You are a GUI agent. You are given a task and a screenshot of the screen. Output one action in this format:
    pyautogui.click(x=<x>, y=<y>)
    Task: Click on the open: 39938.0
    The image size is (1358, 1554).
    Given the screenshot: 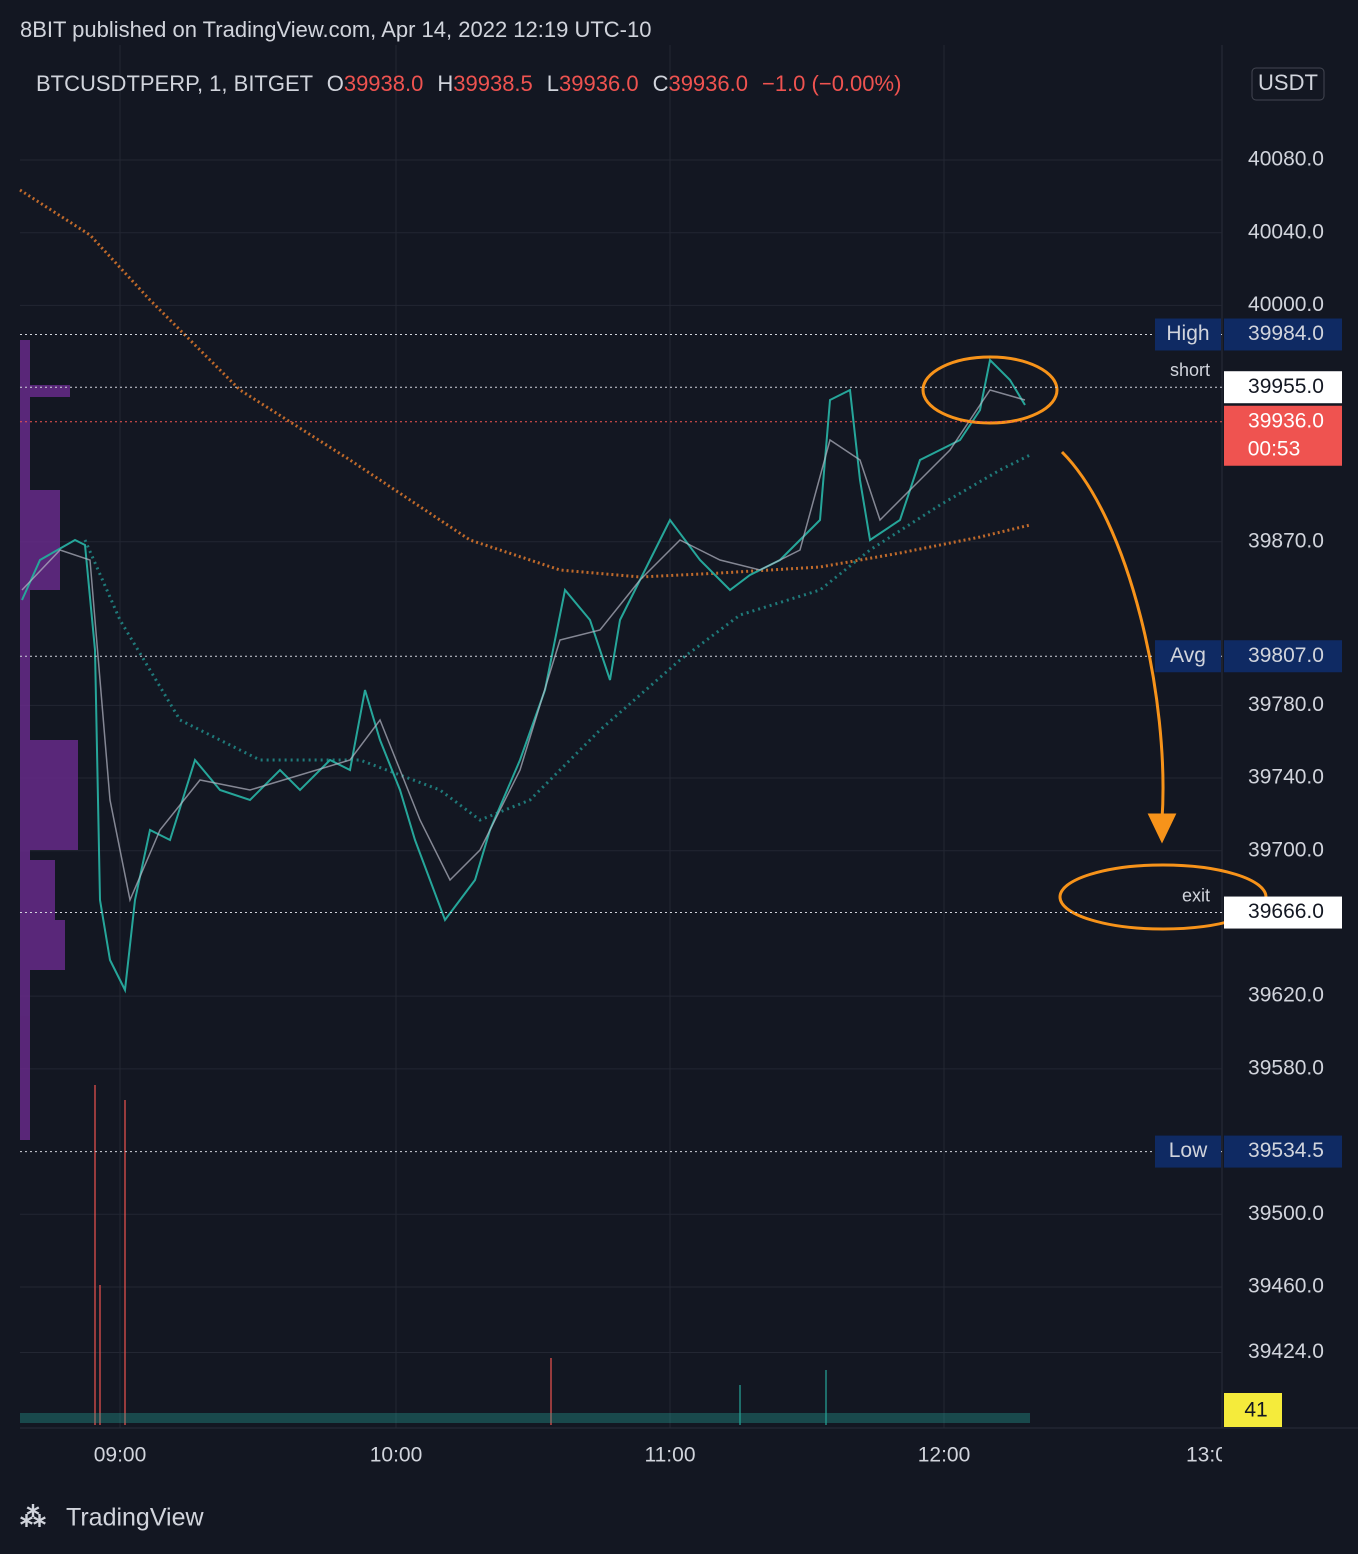 What is the action you would take?
    pyautogui.click(x=384, y=83)
    